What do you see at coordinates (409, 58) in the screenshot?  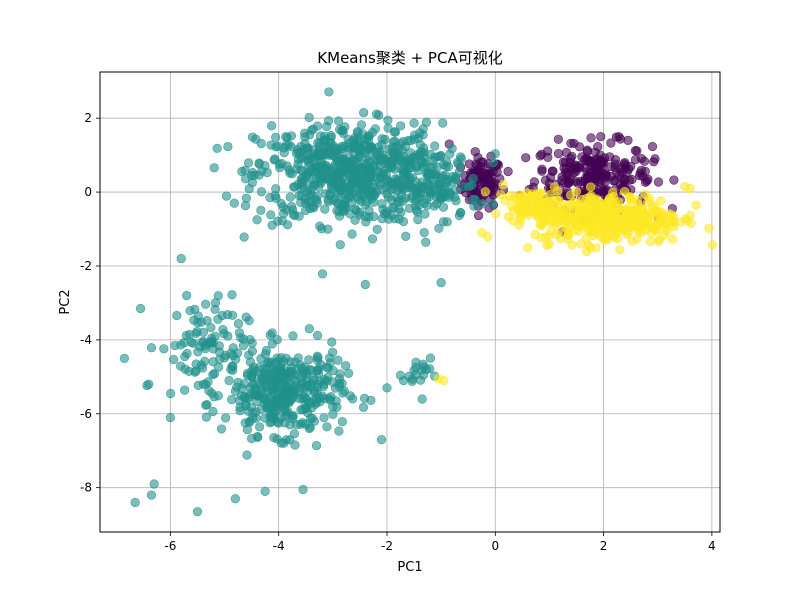 I see `chart-title: KMeans聚类 + PCA可视化` at bounding box center [409, 58].